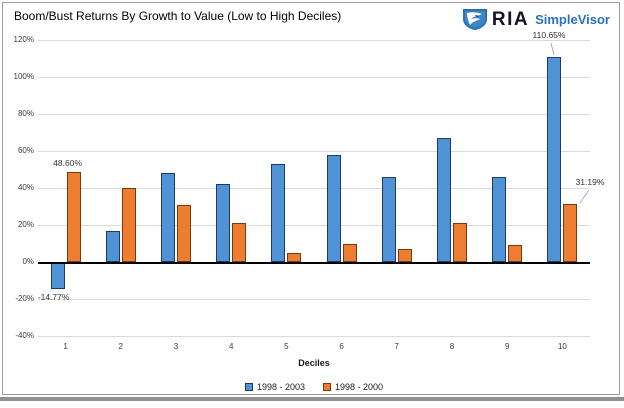 Image resolution: width=624 pixels, height=408 pixels. I want to click on ria-falcon-shield-icon, so click(474, 19).